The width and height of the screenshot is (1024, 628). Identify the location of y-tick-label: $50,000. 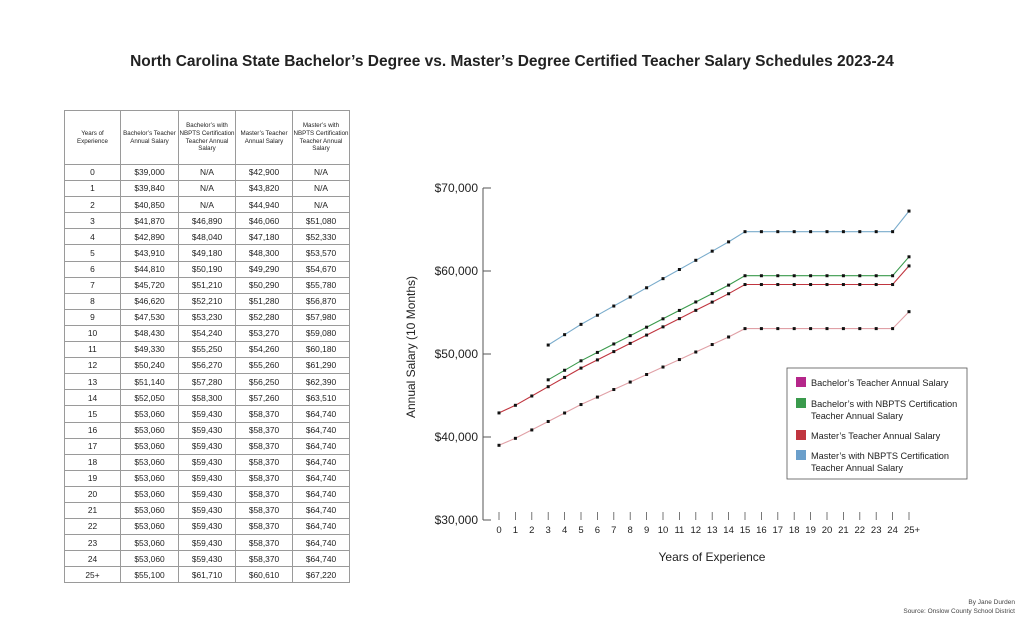
(457, 354).